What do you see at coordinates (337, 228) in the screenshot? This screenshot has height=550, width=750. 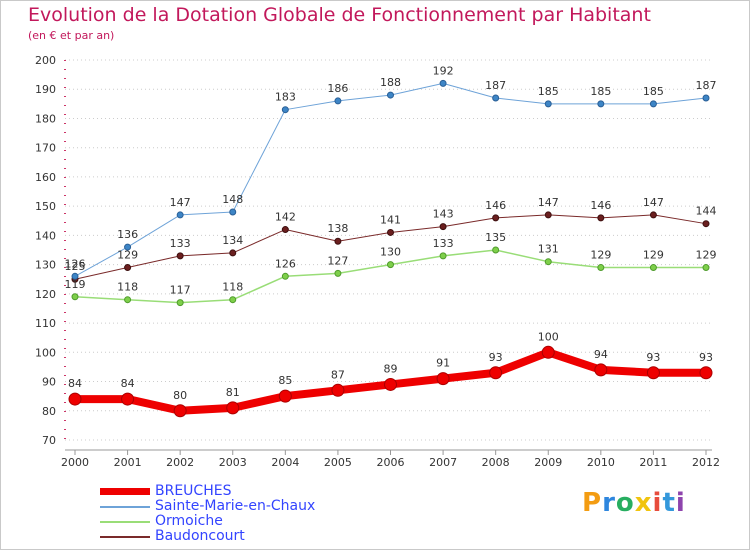 I see `data-label-baudoncourt: 138` at bounding box center [337, 228].